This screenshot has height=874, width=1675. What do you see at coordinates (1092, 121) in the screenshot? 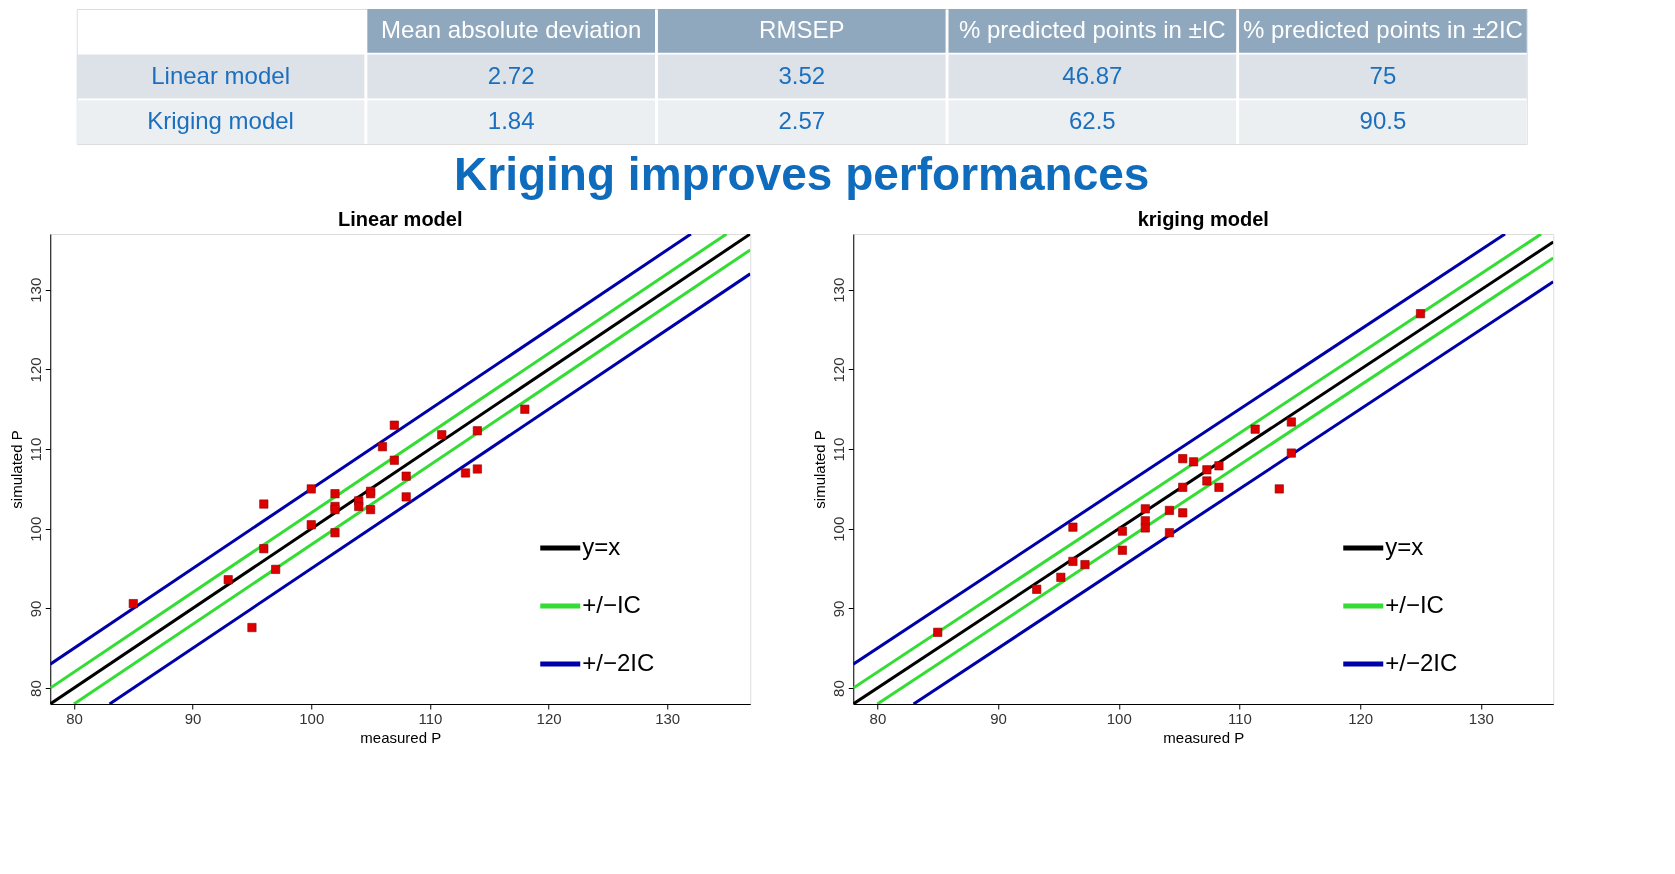
I see `data-label: 62.5` at bounding box center [1092, 121].